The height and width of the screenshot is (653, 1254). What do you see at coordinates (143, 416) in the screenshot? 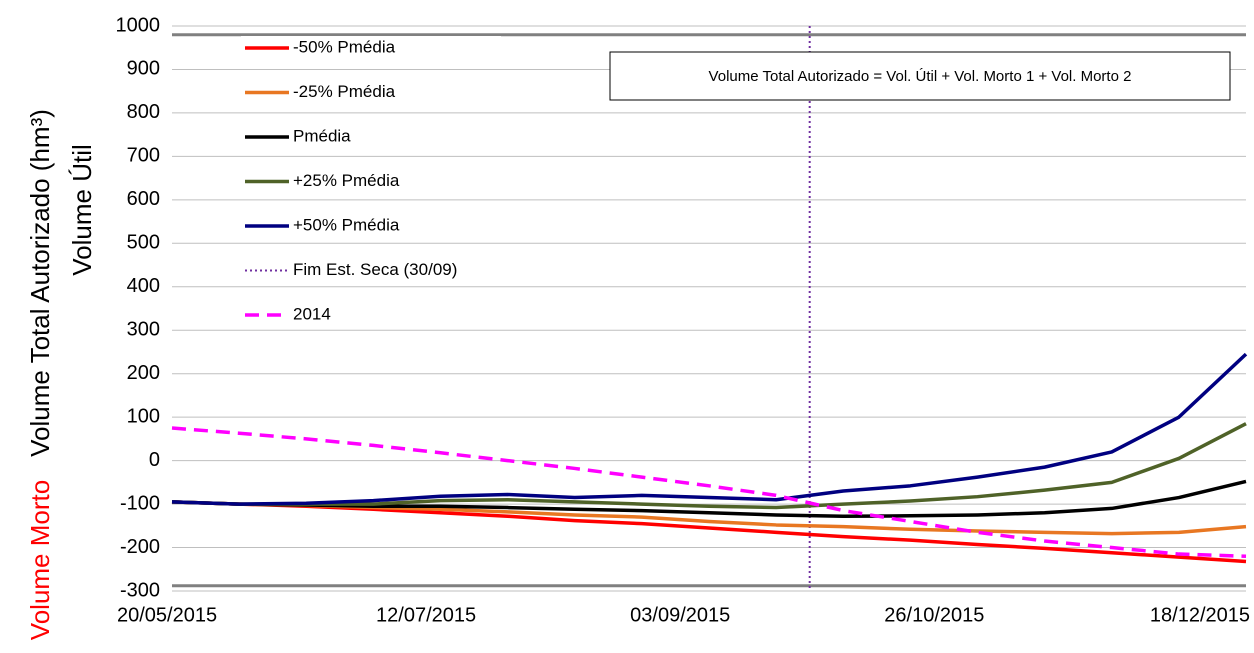
I see `y-tick-label: 100` at bounding box center [143, 416].